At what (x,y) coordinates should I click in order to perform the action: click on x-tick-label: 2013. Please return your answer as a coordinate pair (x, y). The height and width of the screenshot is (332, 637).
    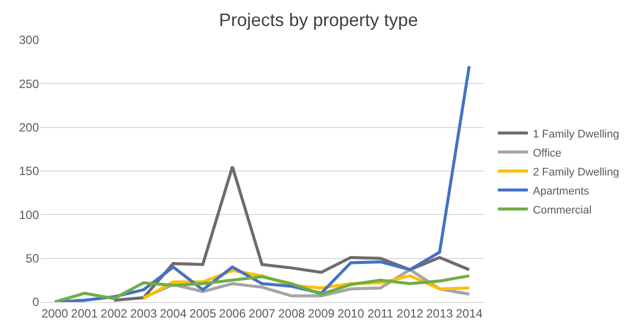
    Looking at the image, I should click on (440, 313).